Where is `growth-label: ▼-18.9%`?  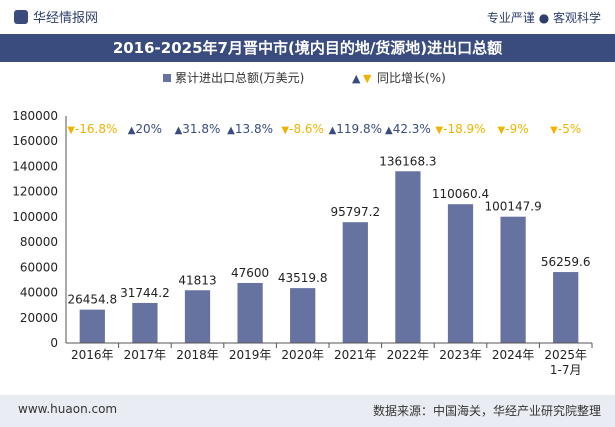
growth-label: ▼-18.9% is located at coordinates (460, 129).